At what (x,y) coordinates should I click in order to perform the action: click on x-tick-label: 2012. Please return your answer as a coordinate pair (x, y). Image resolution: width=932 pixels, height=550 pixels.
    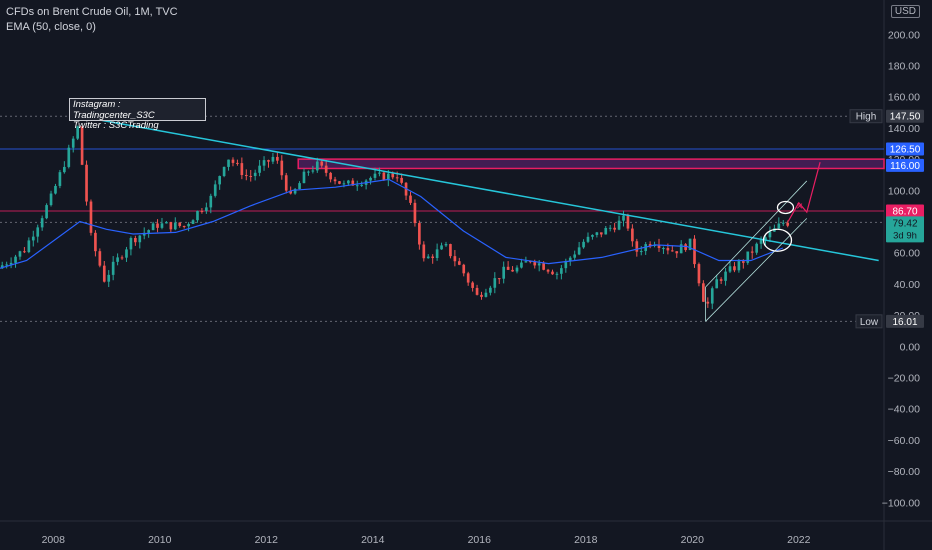
    Looking at the image, I should click on (267, 540).